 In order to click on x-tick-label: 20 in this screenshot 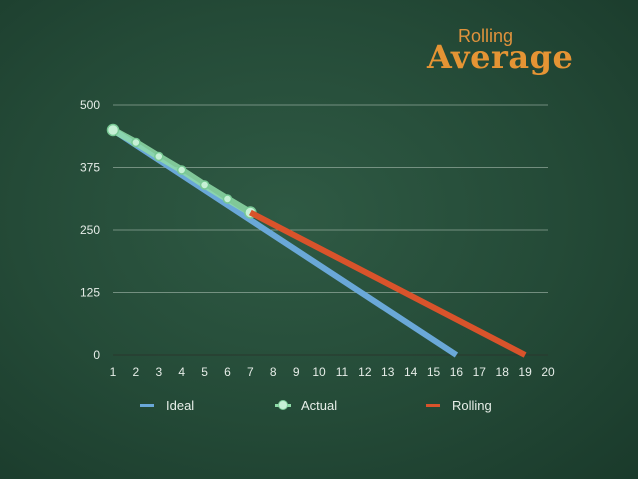, I will do `click(548, 372)`.